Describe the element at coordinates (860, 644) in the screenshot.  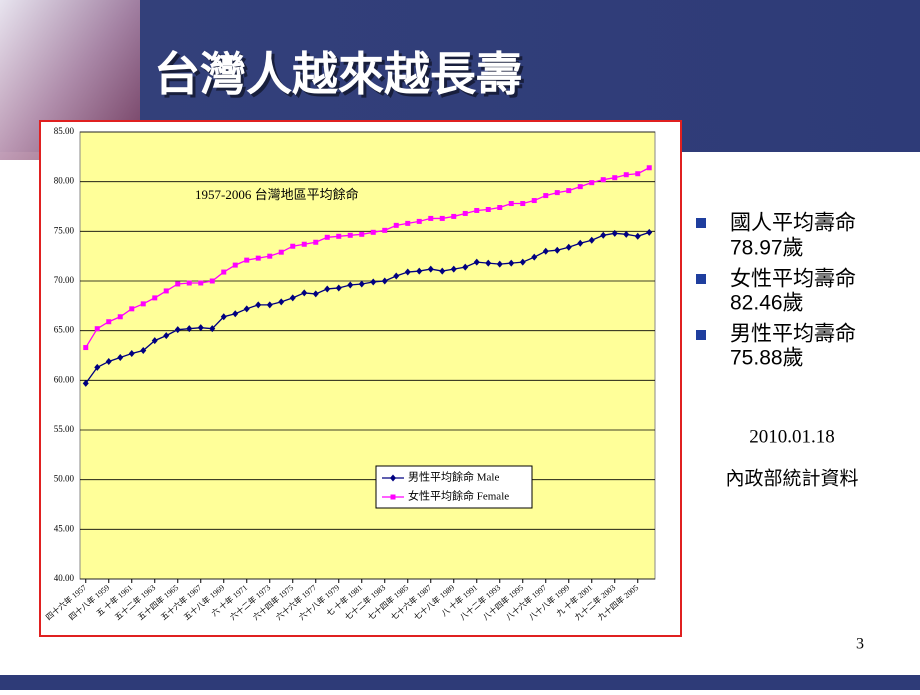
I see `page-number: 3` at that location.